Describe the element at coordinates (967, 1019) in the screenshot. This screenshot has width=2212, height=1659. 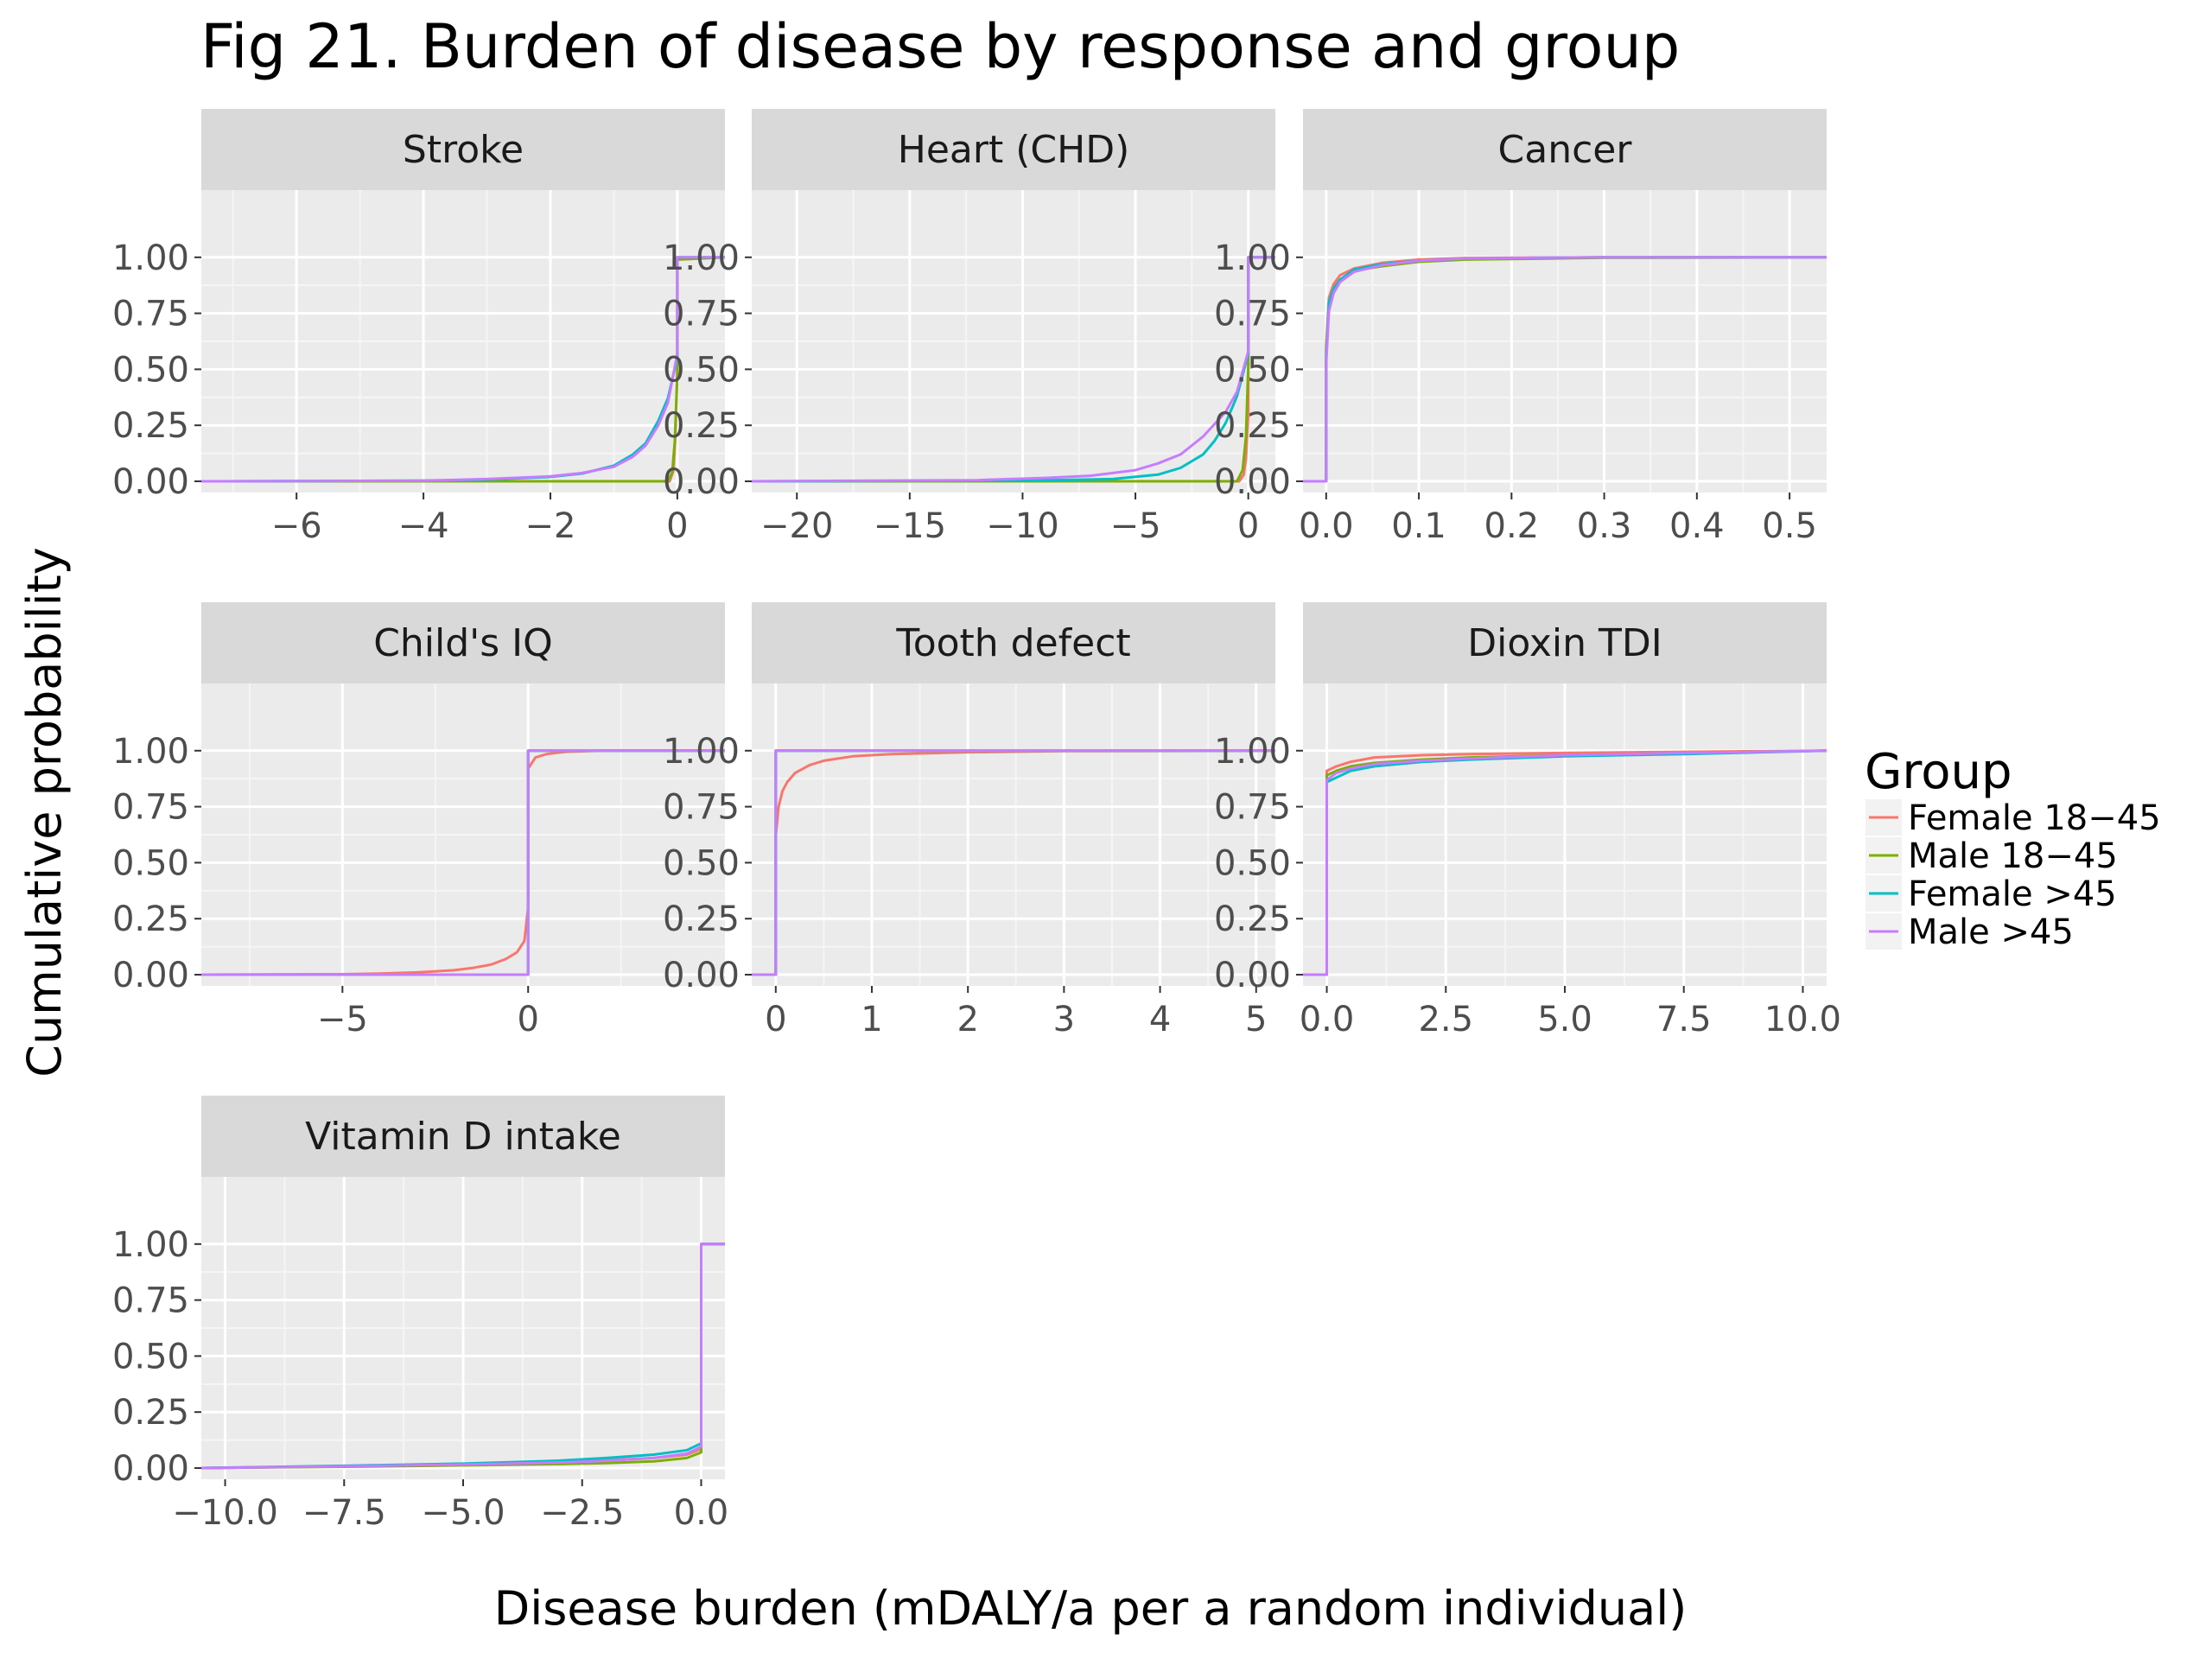
I see `x-tick-label: 2` at that location.